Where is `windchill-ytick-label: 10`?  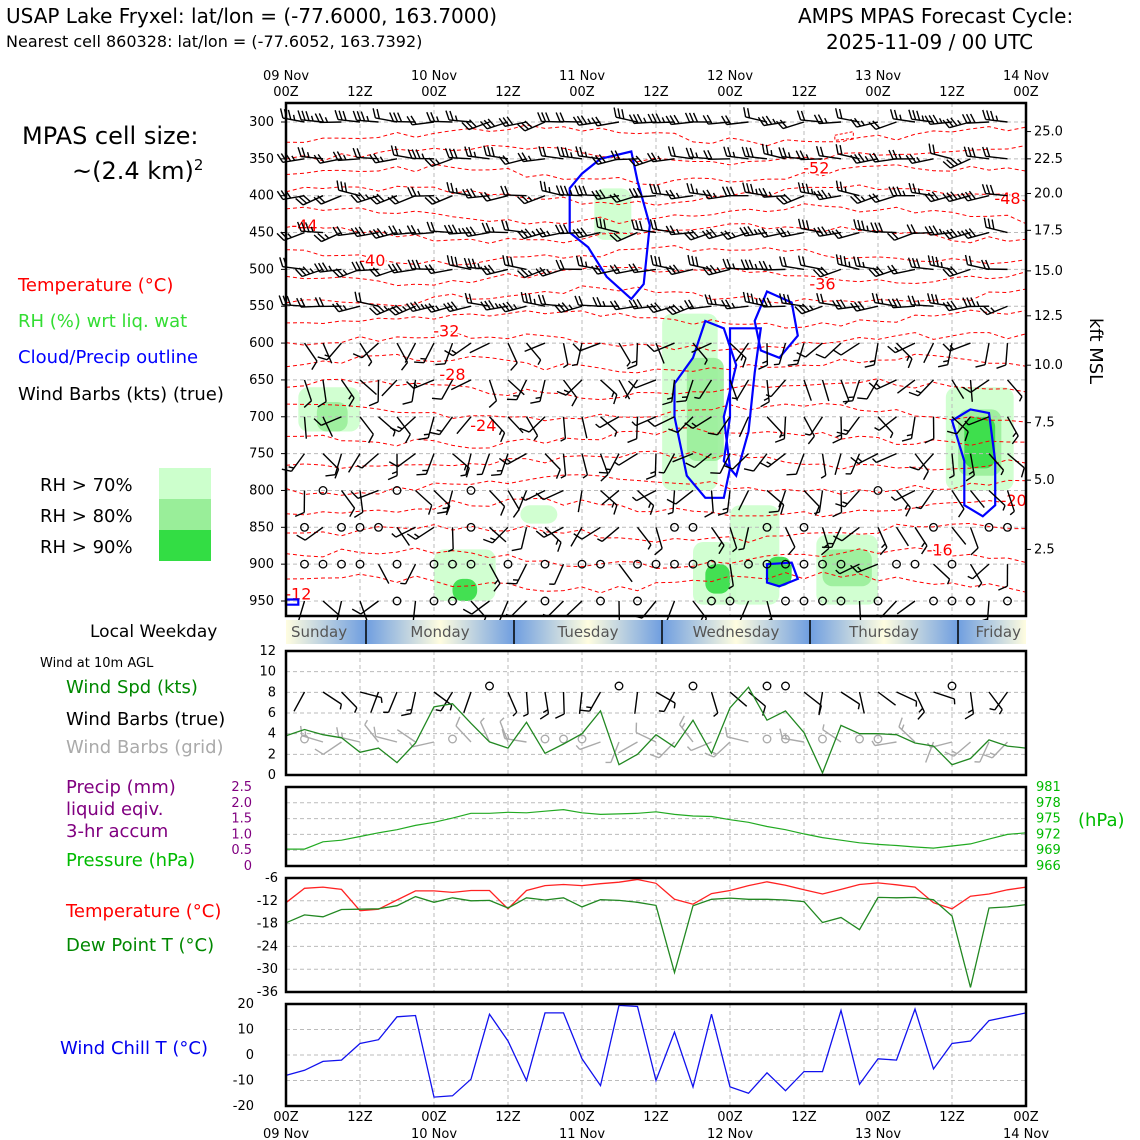
windchill-ytick-label: 10 is located at coordinates (245, 1030).